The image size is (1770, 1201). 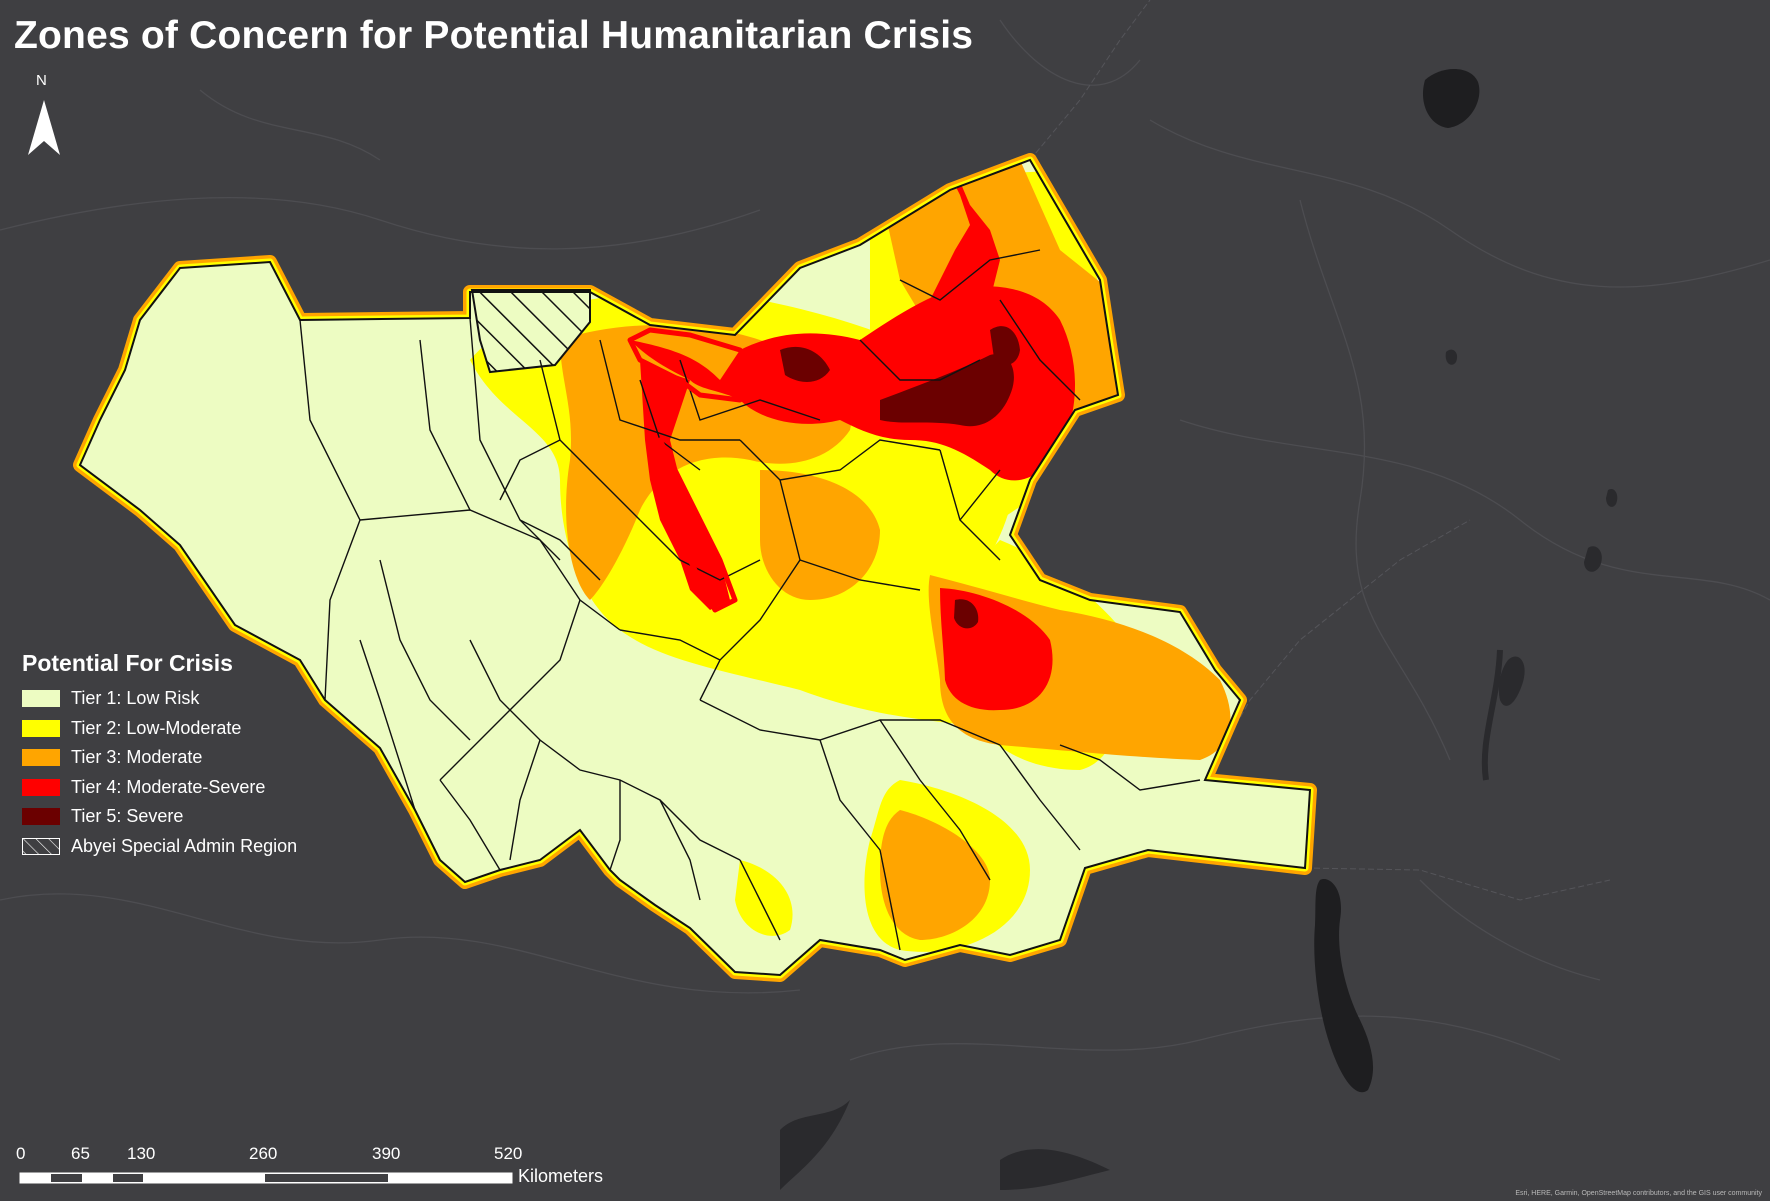 I want to click on legend-swatch-tier4, so click(x=41, y=787).